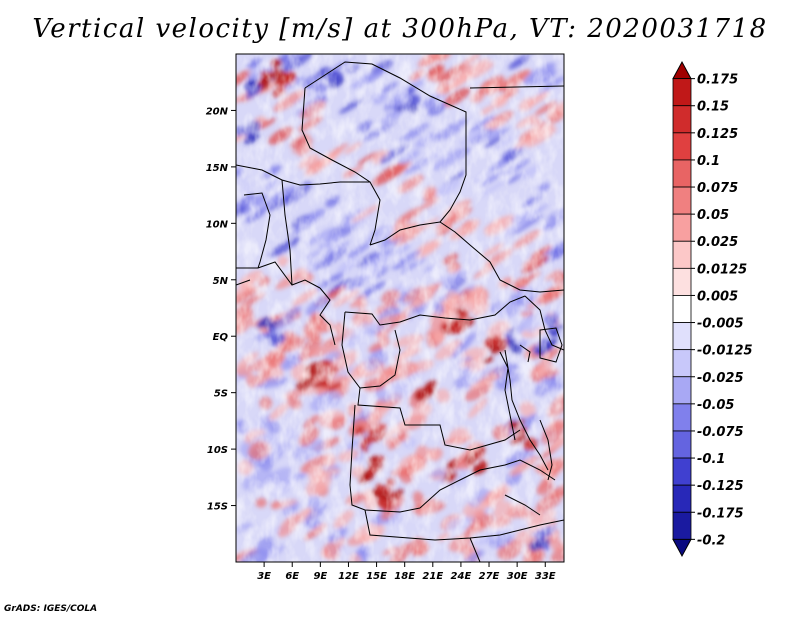 This screenshot has height=618, width=800. Describe the element at coordinates (489, 576) in the screenshot. I see `x-tick-label-8: 27E` at that location.